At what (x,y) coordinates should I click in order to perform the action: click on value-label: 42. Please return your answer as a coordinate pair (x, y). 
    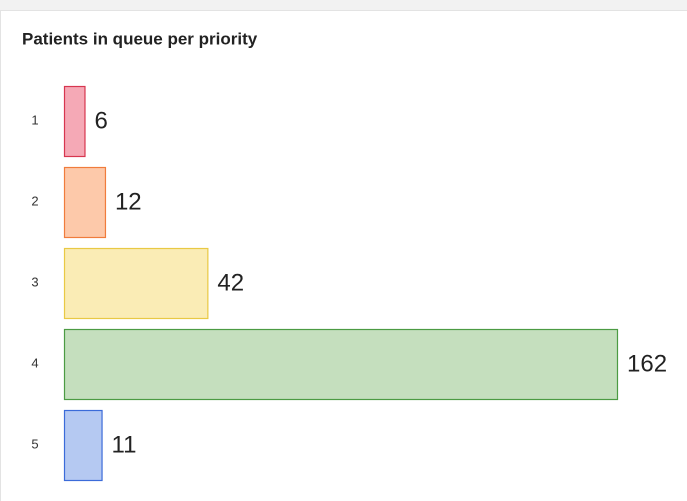
    Looking at the image, I should click on (230, 282).